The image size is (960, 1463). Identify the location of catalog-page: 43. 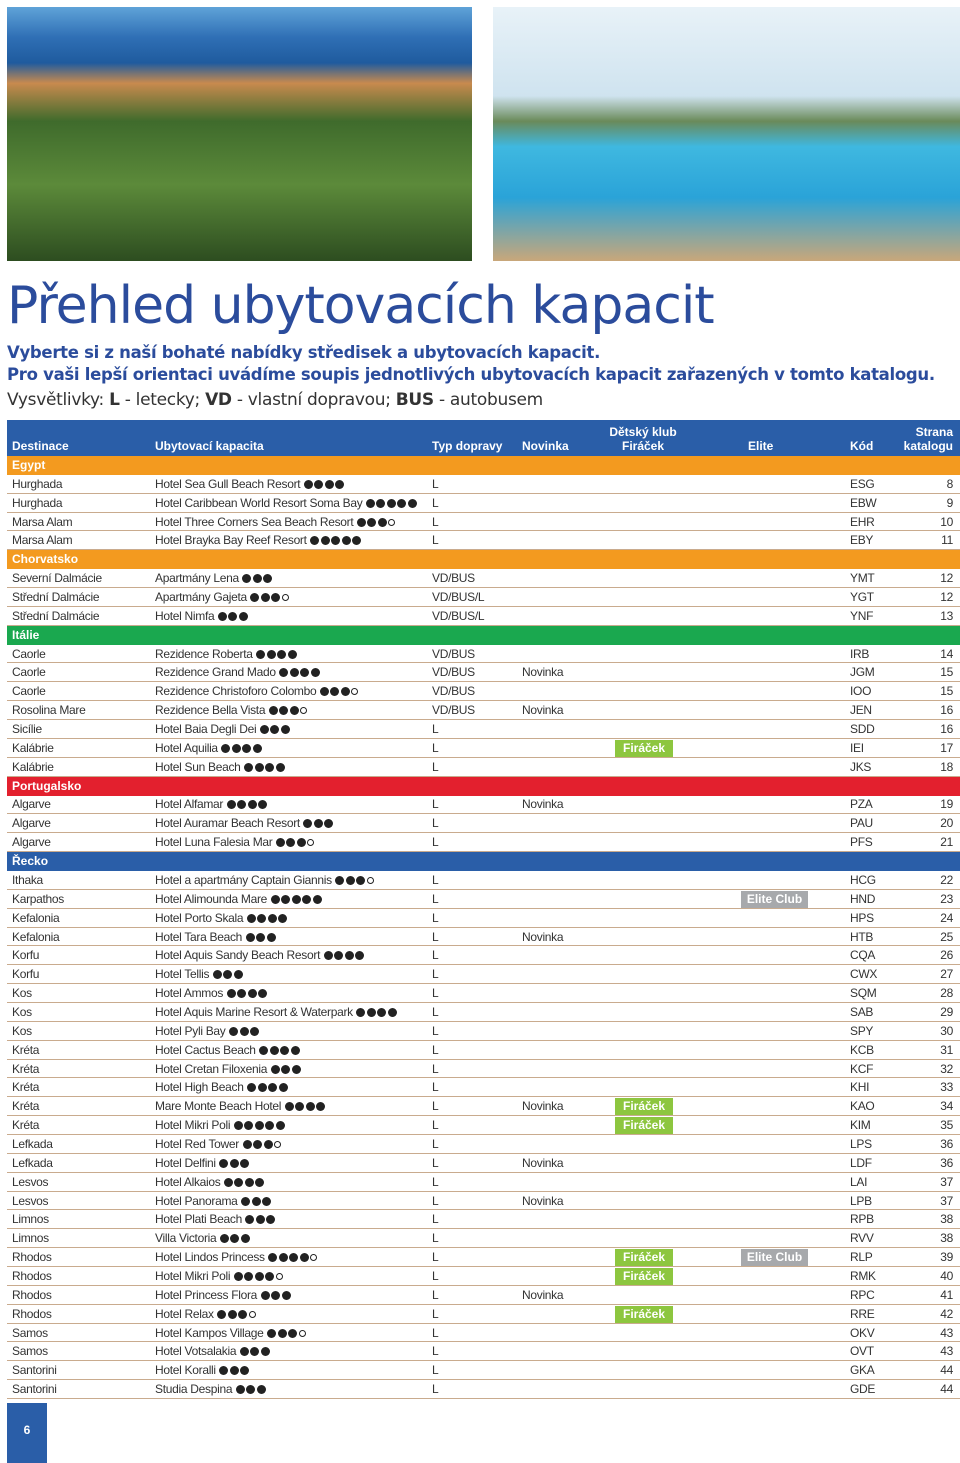
(946, 1351).